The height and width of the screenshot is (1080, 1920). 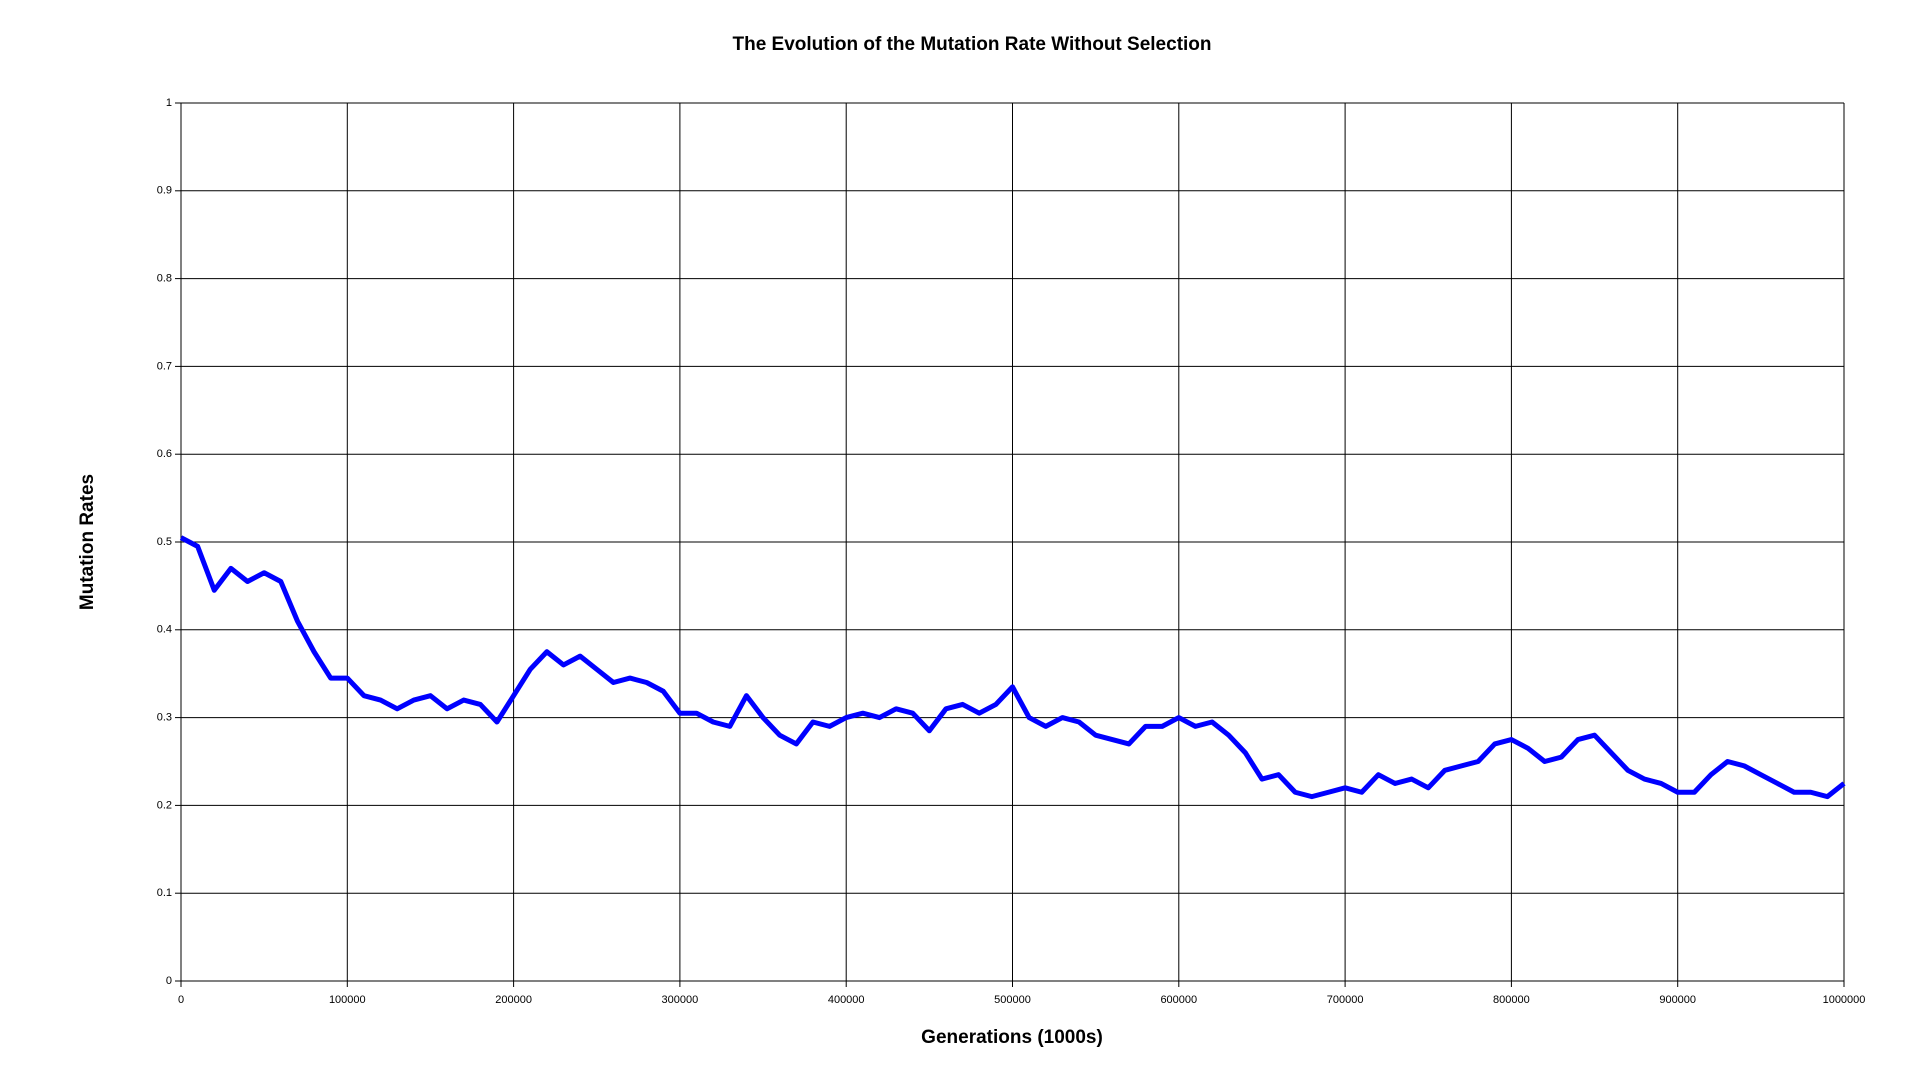 What do you see at coordinates (169, 103) in the screenshot?
I see `y-tick-label: 1` at bounding box center [169, 103].